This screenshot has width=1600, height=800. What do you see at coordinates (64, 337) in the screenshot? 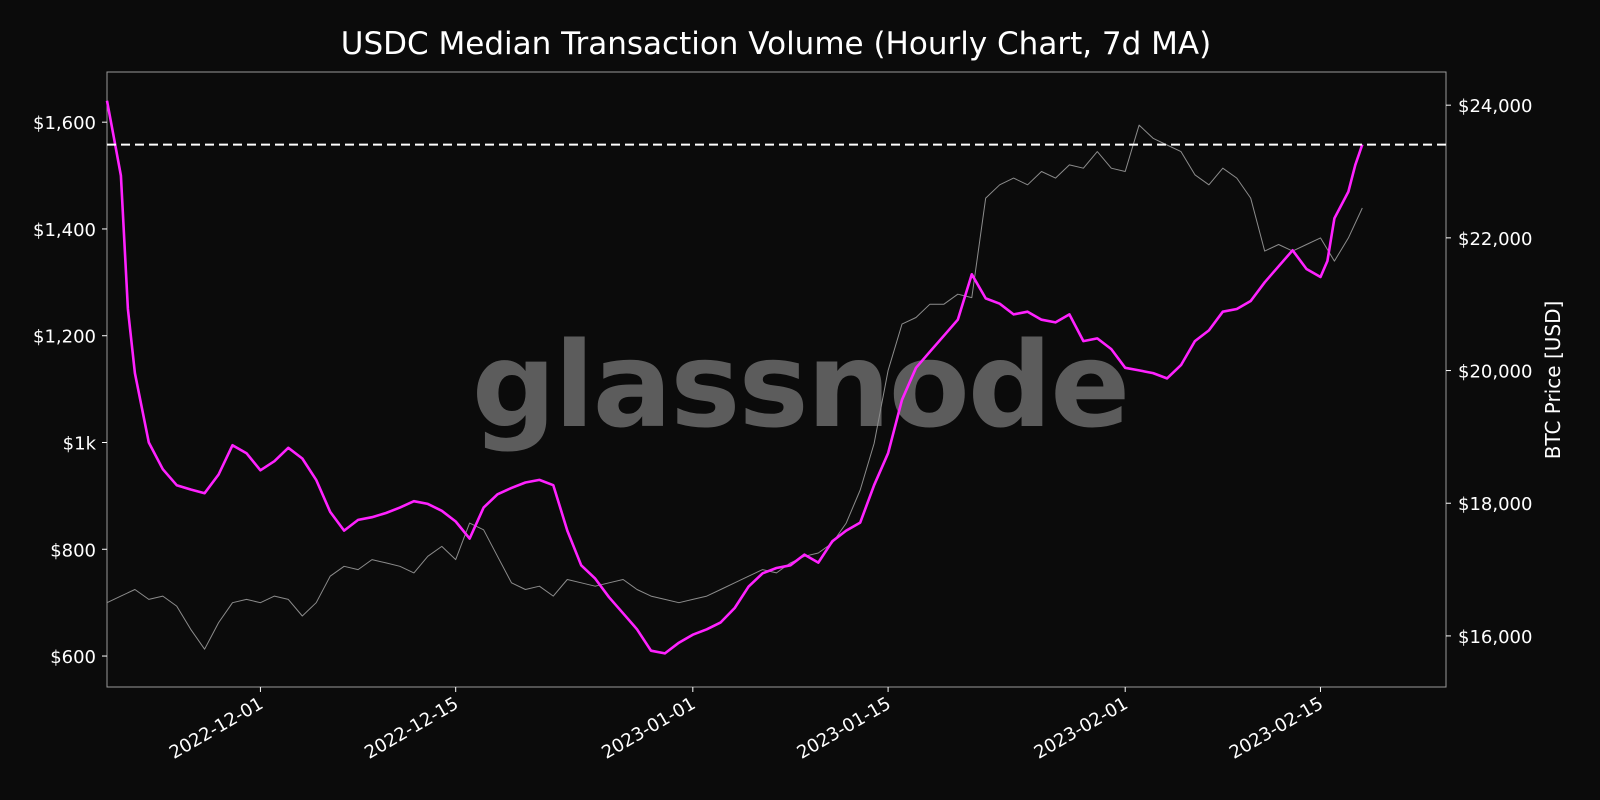
I see `left-tick-label: $1,200` at bounding box center [64, 337].